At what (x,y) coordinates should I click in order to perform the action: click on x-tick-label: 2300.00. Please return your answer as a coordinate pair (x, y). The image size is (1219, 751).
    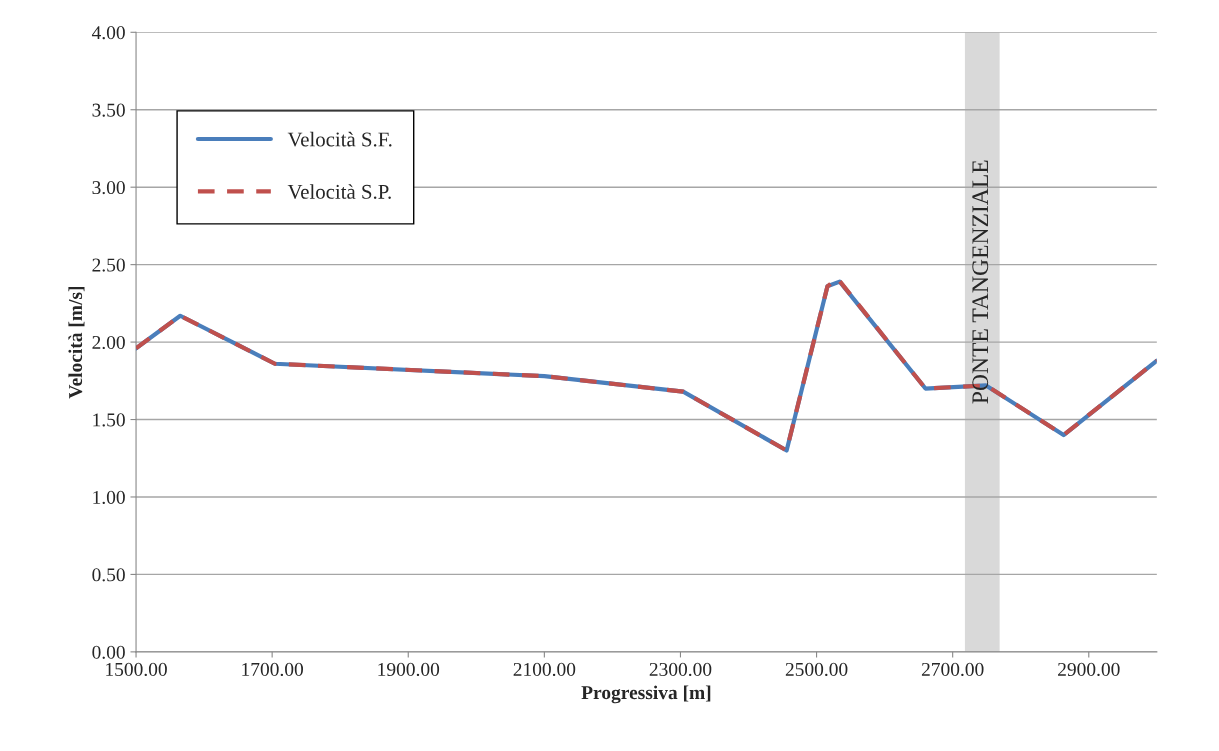
    Looking at the image, I should click on (680, 669).